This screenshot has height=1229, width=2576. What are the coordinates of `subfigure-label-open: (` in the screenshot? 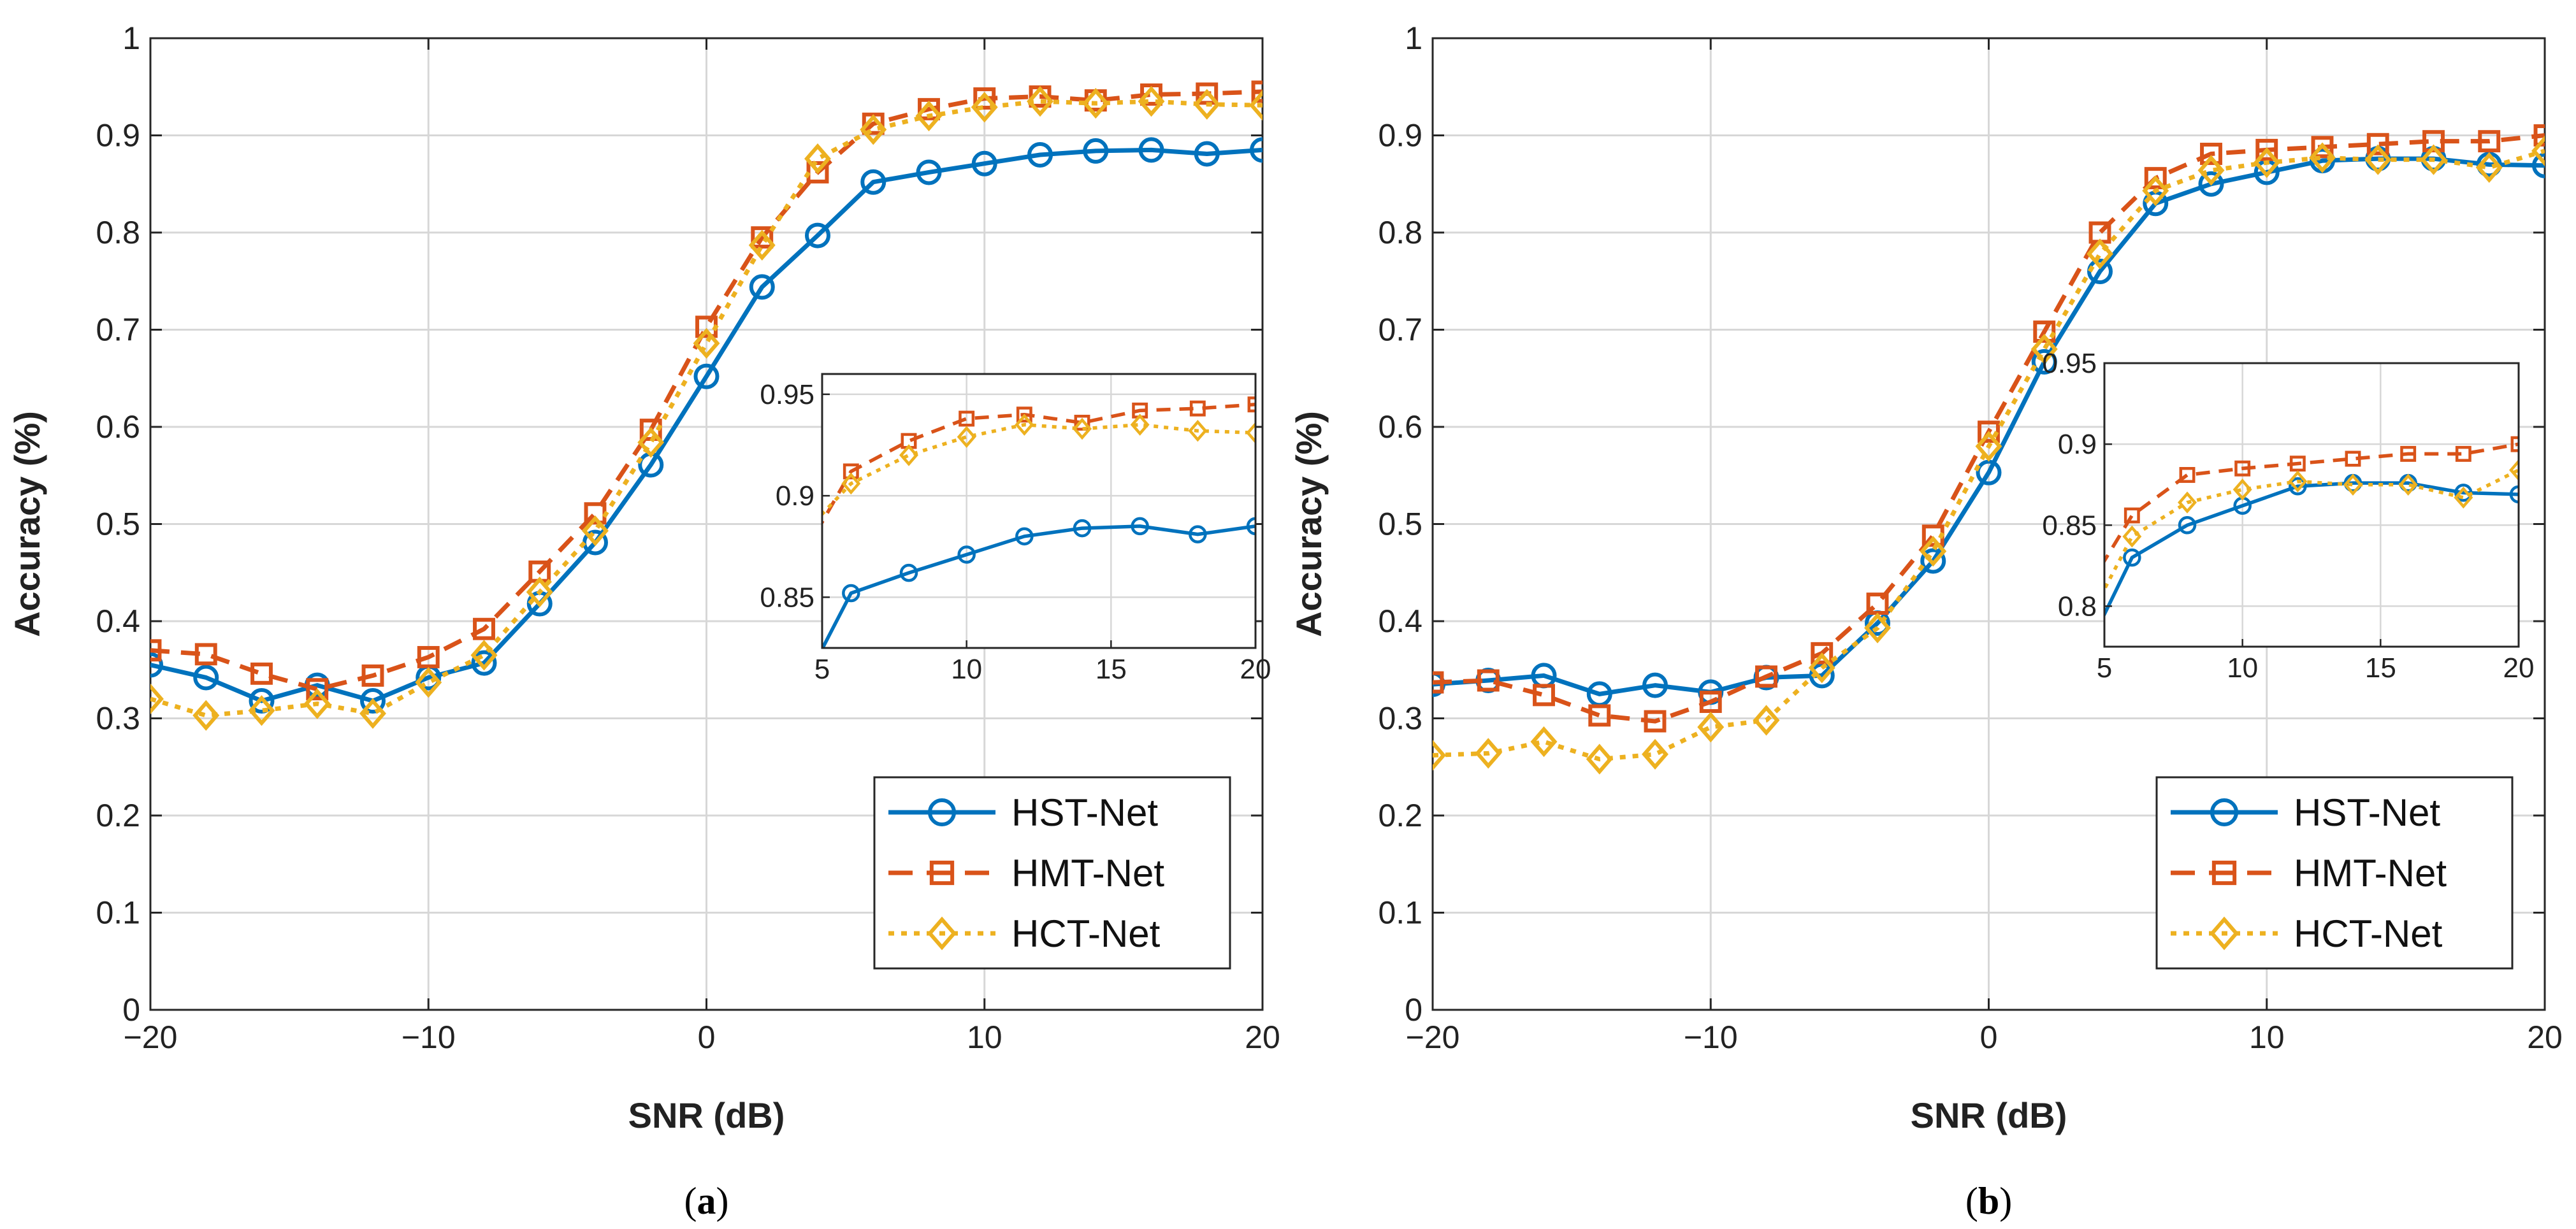 It's located at (1971, 1201).